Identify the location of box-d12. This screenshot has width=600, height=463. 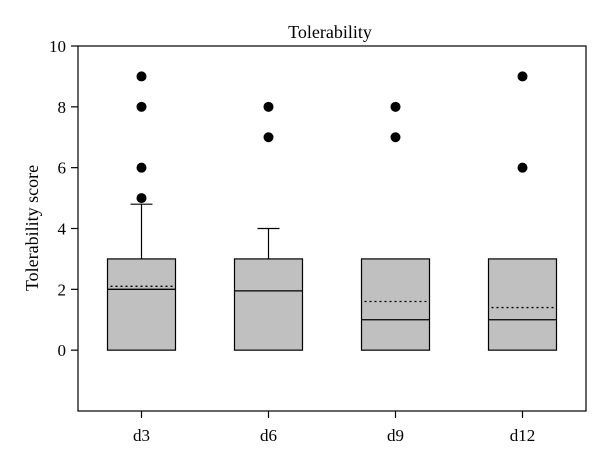
(522, 304).